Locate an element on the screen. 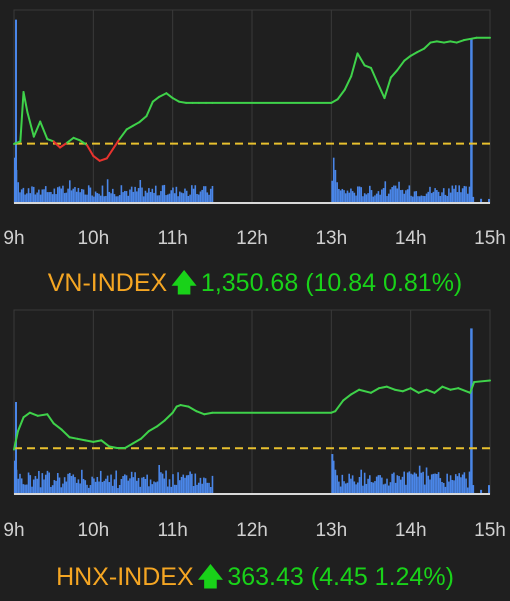 This screenshot has height=601, width=510. hnx-index-summary: HNX-INDEX 🡅 363.43 (4.45 1.24%) is located at coordinates (255, 579).